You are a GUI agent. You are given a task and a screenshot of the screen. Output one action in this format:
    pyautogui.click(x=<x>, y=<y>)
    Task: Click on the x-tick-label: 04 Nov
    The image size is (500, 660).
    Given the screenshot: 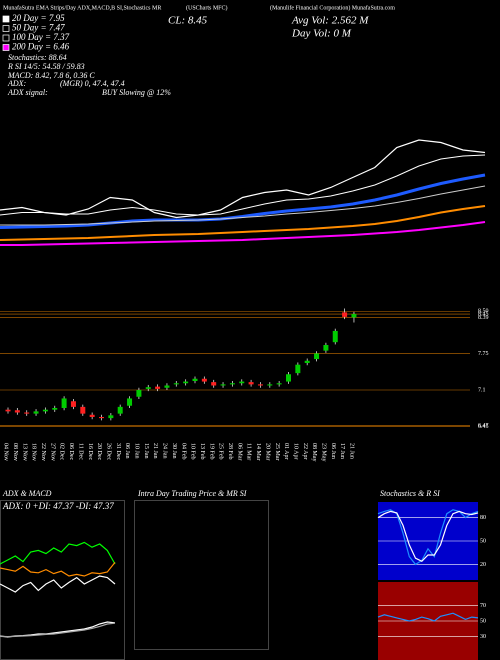 What is the action you would take?
    pyautogui.click(x=6, y=452)
    